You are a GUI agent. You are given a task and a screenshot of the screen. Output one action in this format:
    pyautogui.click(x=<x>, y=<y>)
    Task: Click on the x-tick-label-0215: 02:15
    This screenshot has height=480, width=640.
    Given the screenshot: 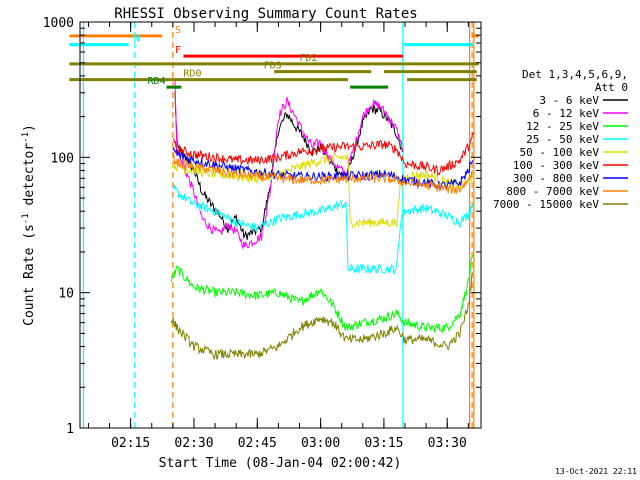 What is the action you would take?
    pyautogui.click(x=130, y=443)
    